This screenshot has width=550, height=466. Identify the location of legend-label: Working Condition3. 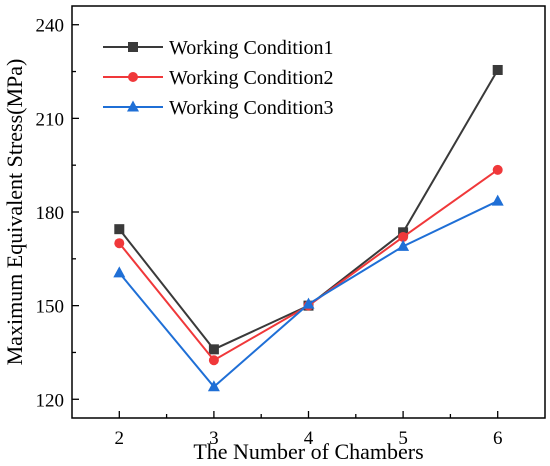
(251, 108).